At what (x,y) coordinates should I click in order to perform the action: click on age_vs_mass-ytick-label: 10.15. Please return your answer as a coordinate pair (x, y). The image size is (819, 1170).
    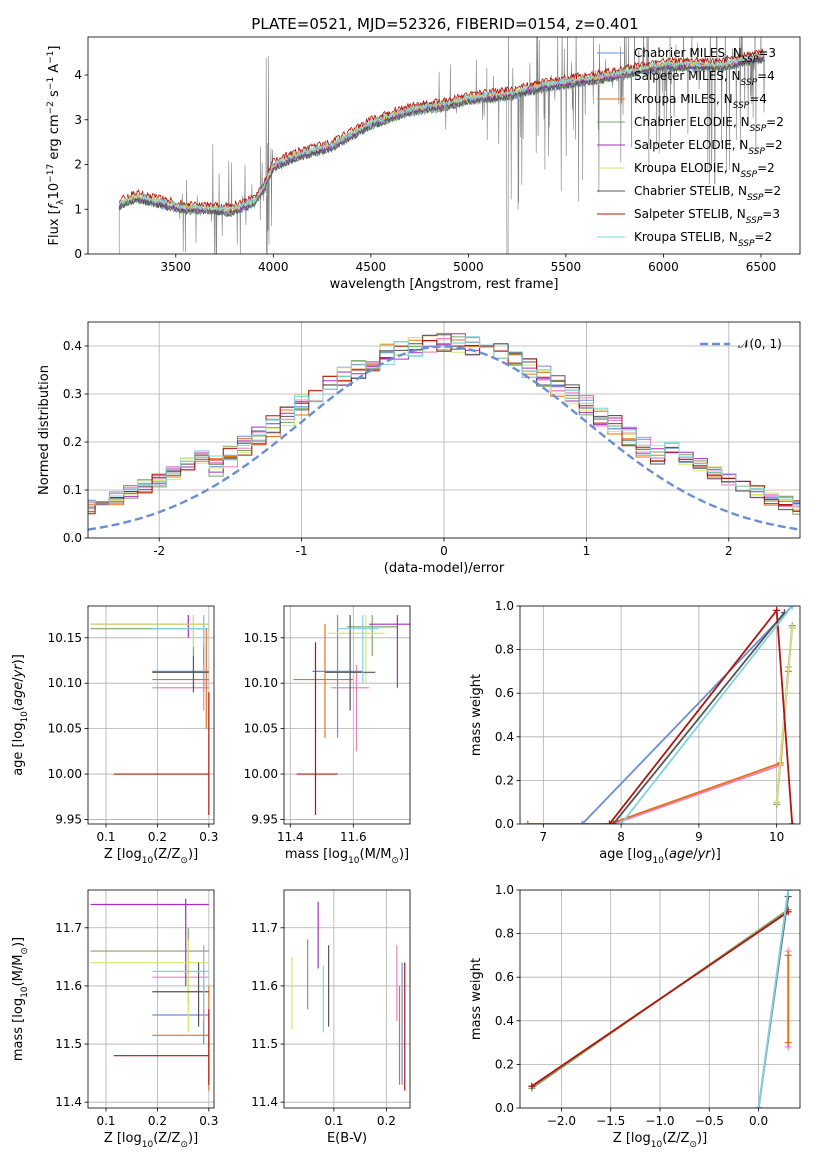
    Looking at the image, I should click on (261, 638).